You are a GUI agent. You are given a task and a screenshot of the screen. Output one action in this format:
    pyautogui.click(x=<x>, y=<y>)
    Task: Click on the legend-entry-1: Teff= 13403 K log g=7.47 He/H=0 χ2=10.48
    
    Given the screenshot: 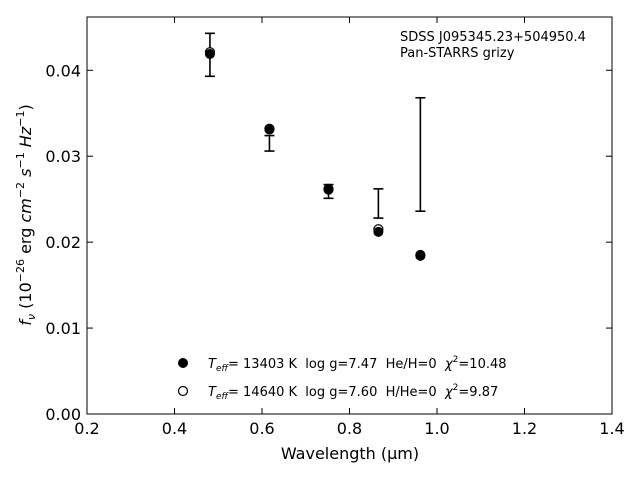 What is the action you would take?
    pyautogui.click(x=357, y=364)
    